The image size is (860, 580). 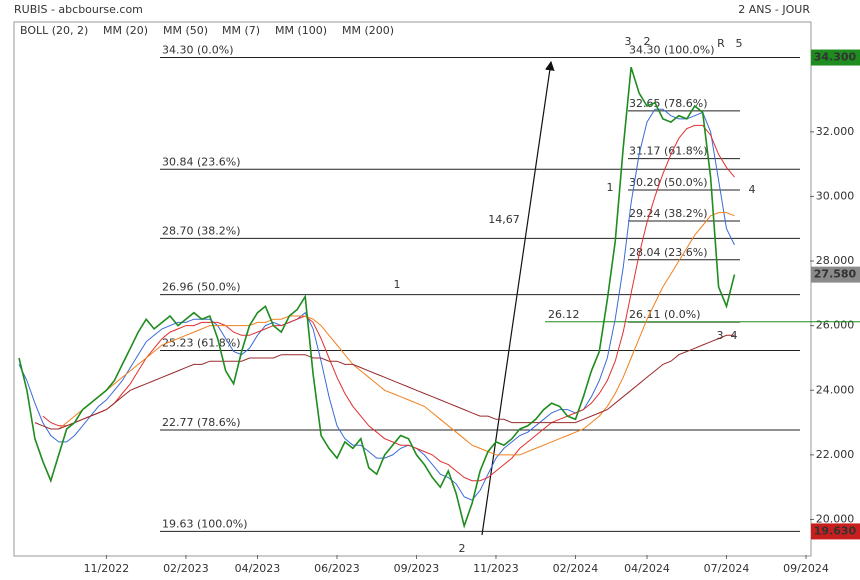 I want to click on fib-label: 22.77 (78.6%), so click(x=201, y=422).